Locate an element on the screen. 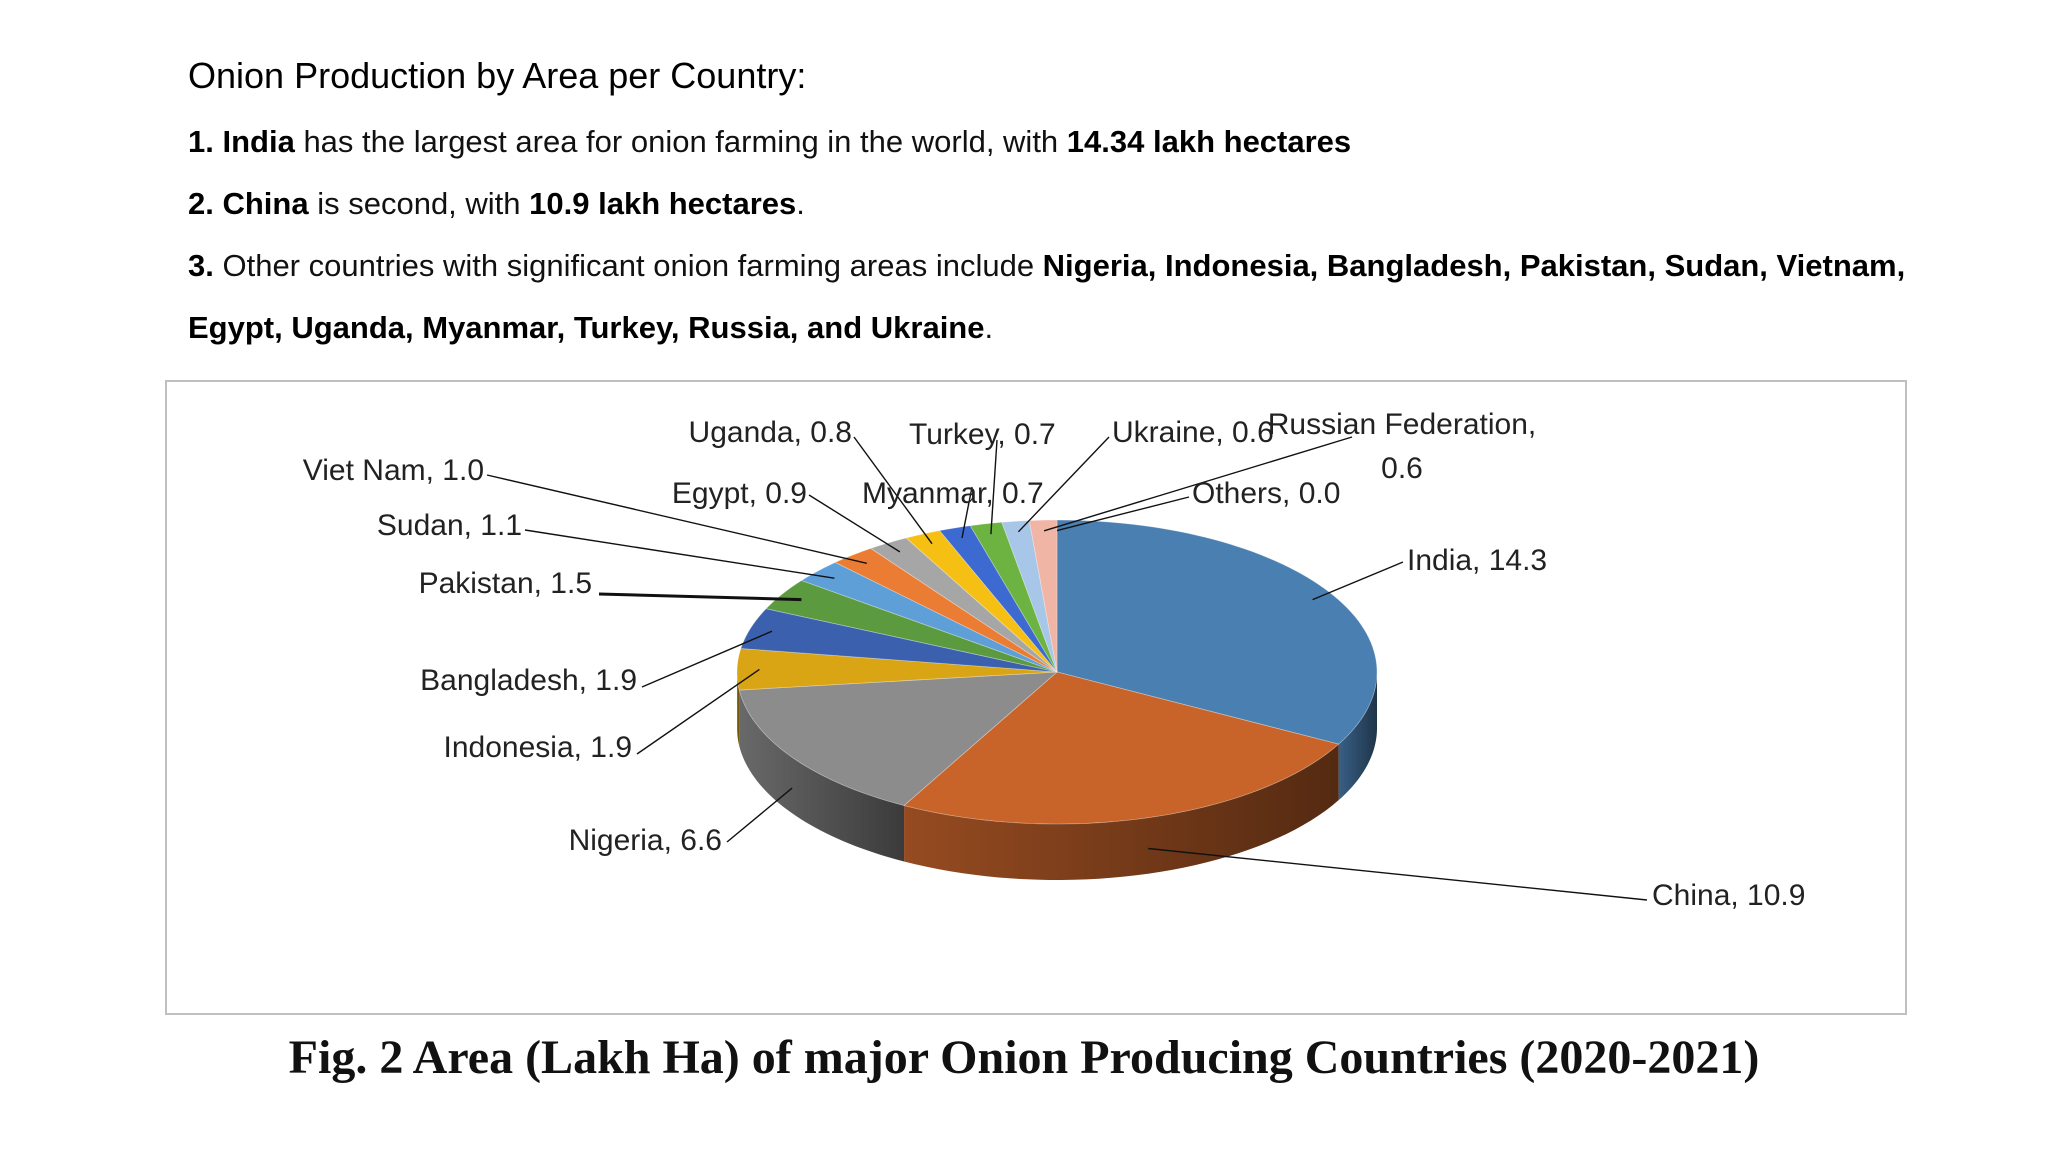 This screenshot has width=2048, height=1152. leader-line-myanmar is located at coordinates (967, 512).